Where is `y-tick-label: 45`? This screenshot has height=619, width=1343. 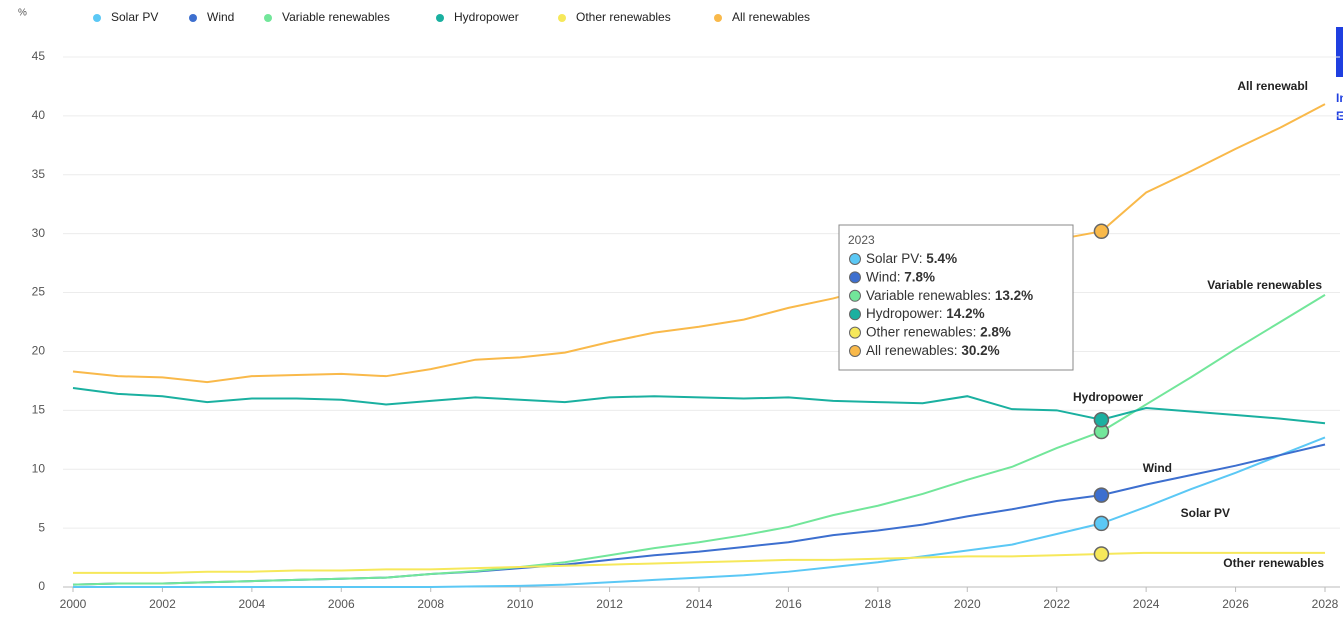
y-tick-label: 45 is located at coordinates (39, 56).